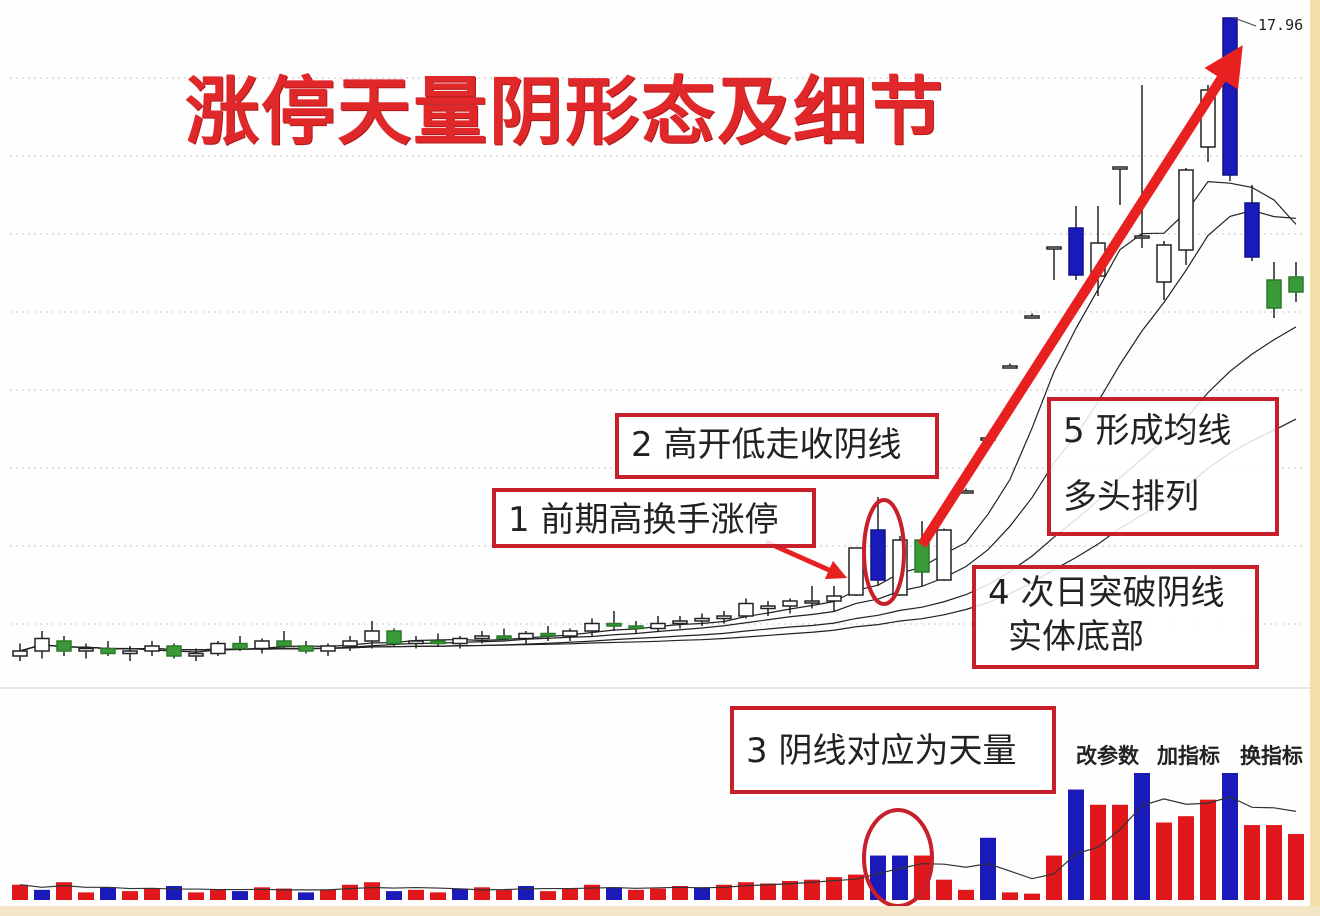 This screenshot has width=1320, height=916. What do you see at coordinates (1147, 431) in the screenshot?
I see `annotation-5-line1: 5 形成均线` at bounding box center [1147, 431].